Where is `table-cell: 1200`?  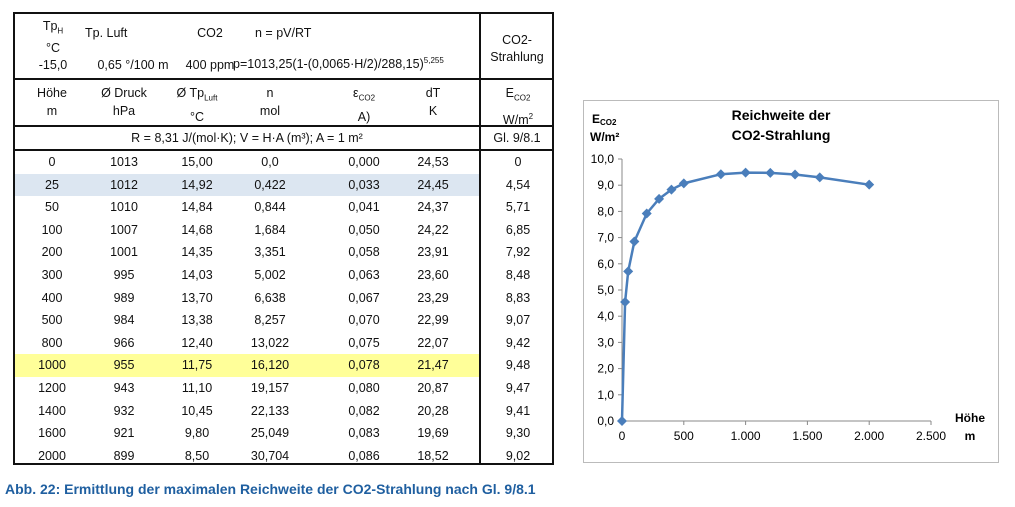 table-cell: 1200 is located at coordinates (52, 388).